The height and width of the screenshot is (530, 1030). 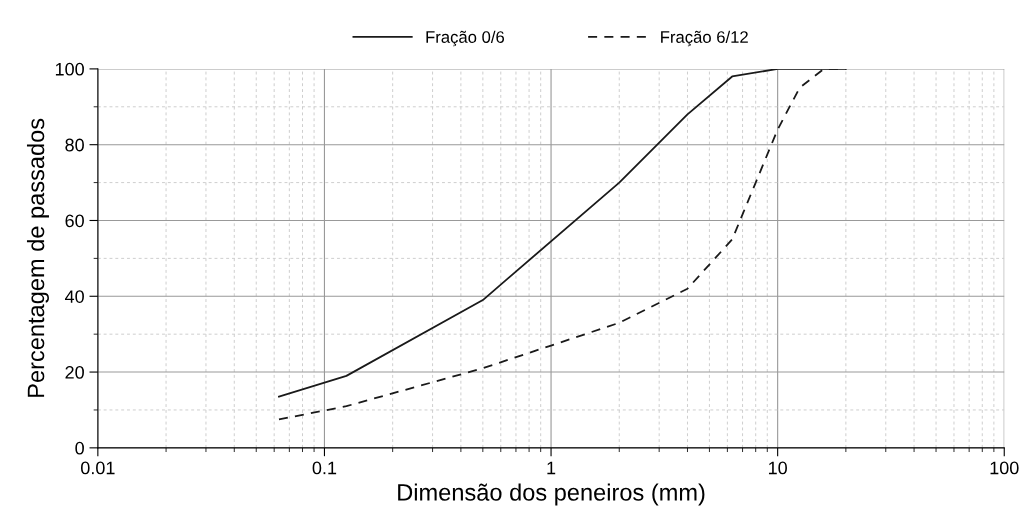 I want to click on y-tick-label: 100, so click(x=69, y=69).